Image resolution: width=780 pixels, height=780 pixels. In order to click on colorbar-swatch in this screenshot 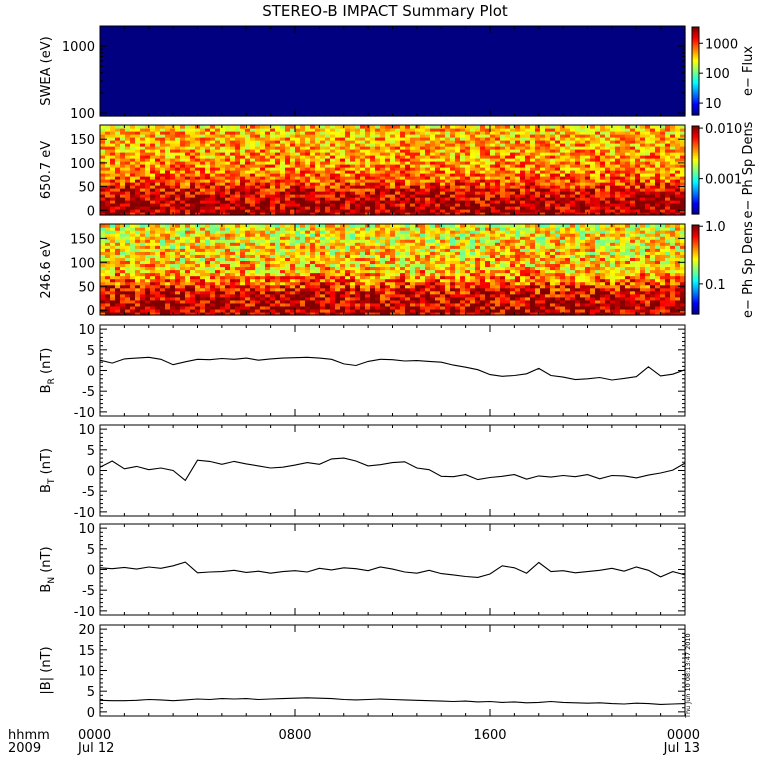, I will do `click(695, 61)`.